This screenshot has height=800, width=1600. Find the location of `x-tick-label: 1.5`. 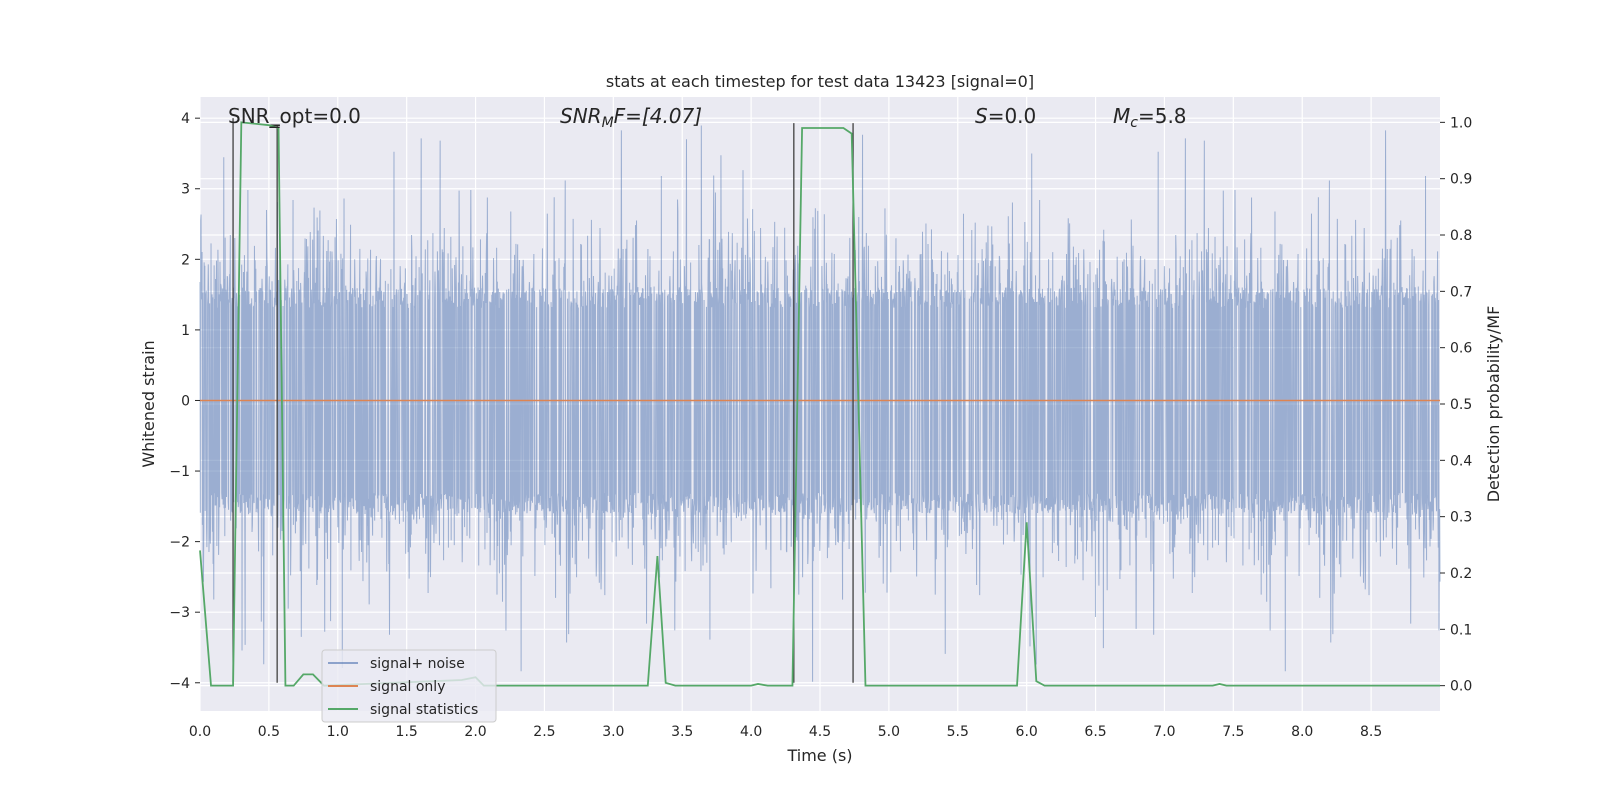

x-tick-label: 1.5 is located at coordinates (407, 732).